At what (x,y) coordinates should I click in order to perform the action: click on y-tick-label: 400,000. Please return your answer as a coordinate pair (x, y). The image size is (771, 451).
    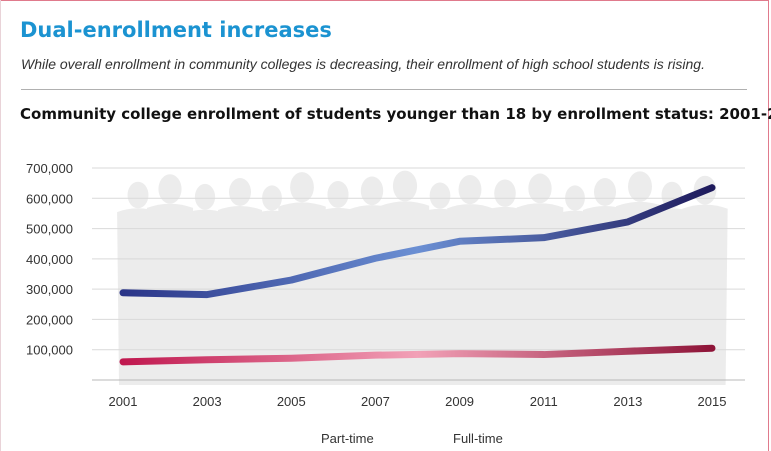
    Looking at the image, I should click on (49, 259).